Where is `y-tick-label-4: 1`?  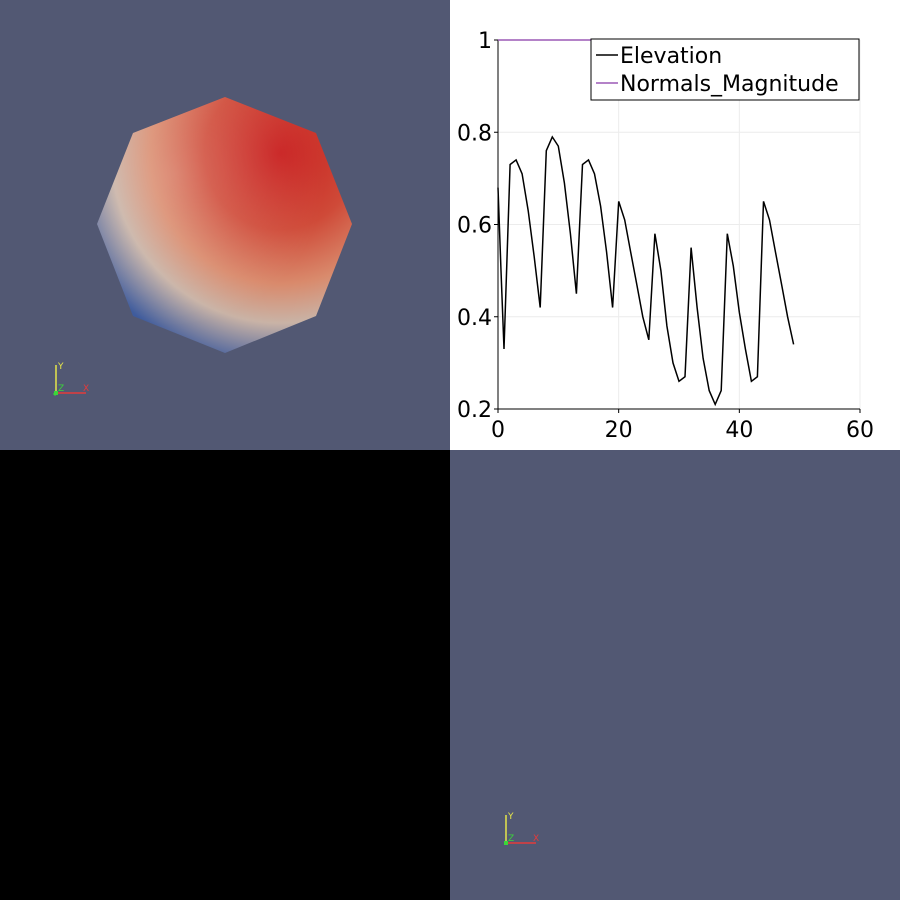 y-tick-label-4: 1 is located at coordinates (485, 41).